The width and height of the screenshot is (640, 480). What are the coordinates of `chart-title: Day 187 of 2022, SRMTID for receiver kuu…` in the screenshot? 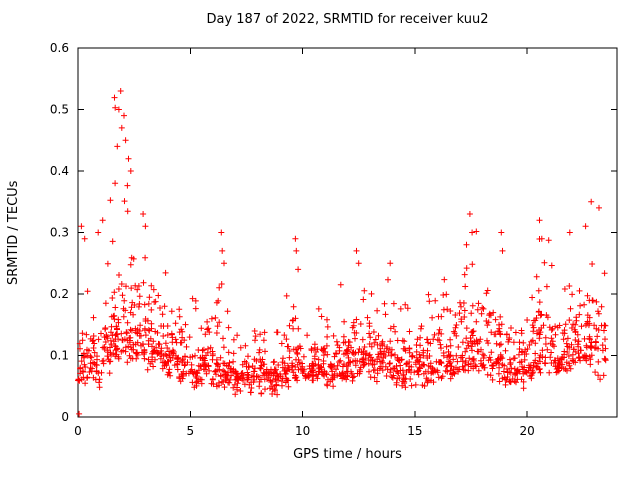 It's located at (347, 19).